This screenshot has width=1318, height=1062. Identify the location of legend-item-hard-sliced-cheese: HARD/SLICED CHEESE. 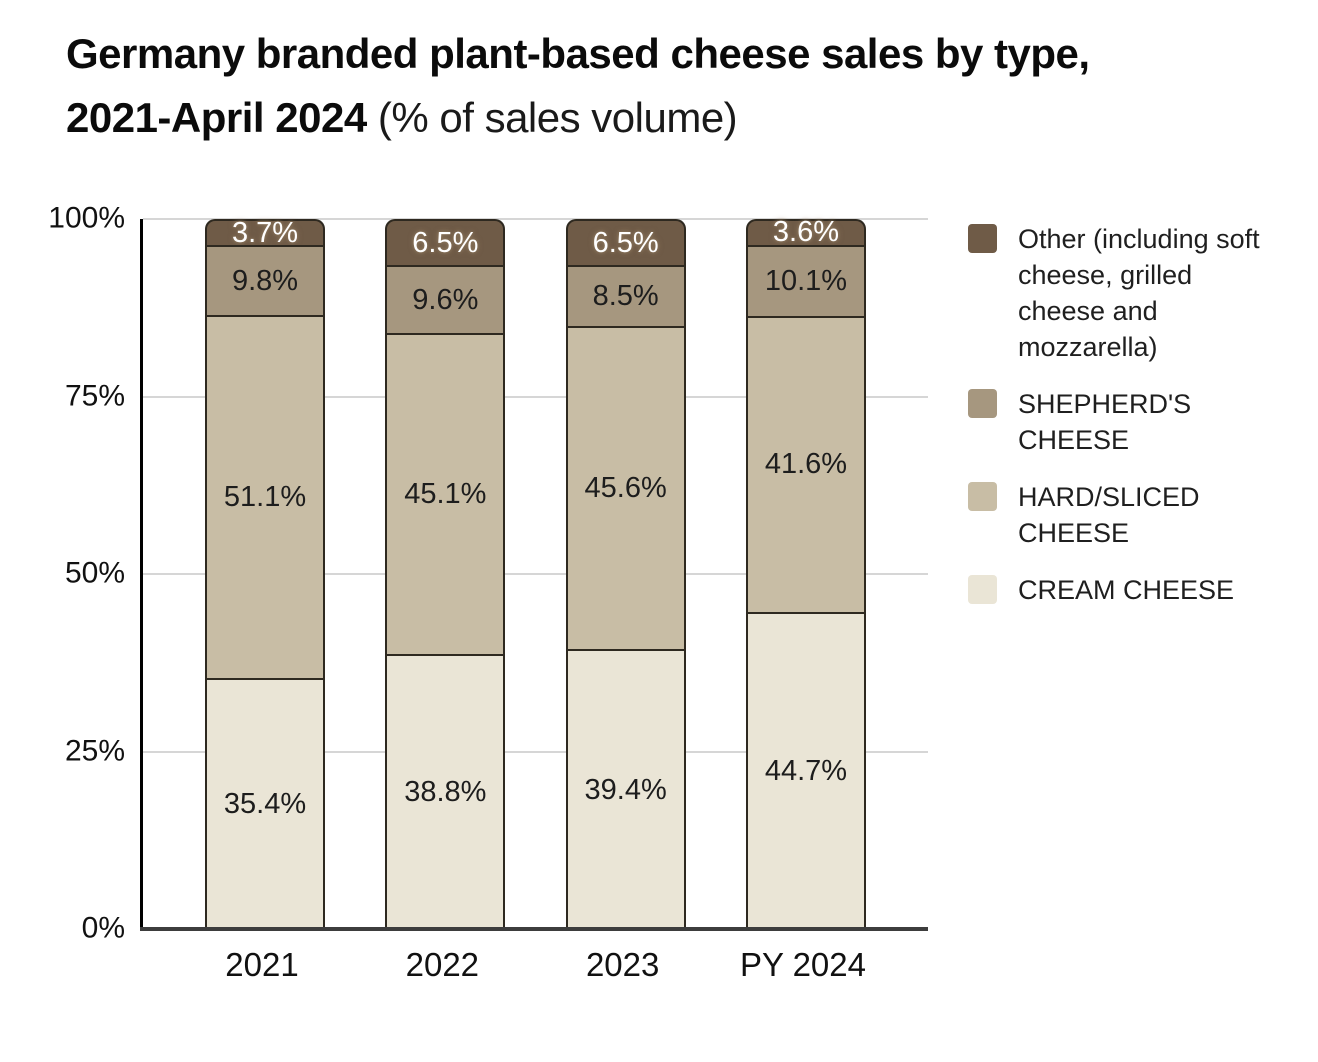
(1133, 515).